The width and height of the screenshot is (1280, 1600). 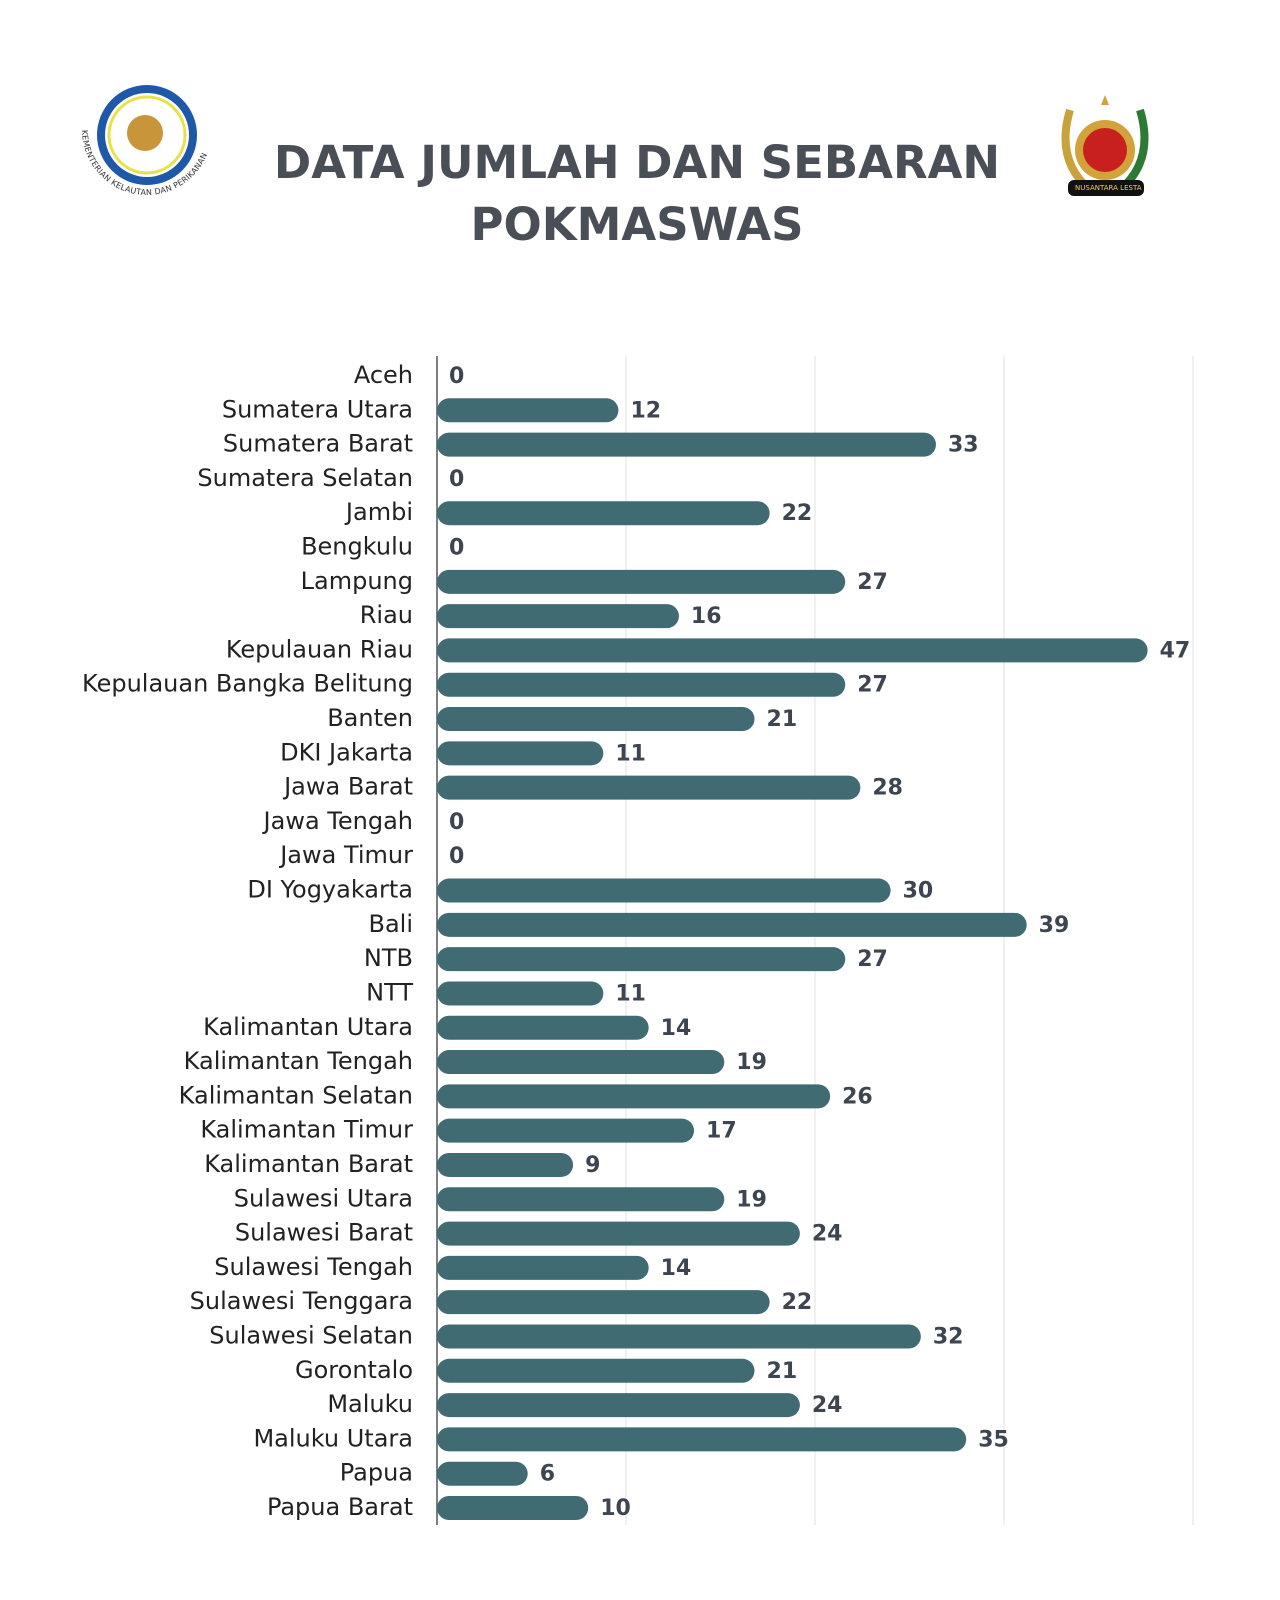 What do you see at coordinates (308, 1027) in the screenshot?
I see `y-tick-label: Kalimantan Utara` at bounding box center [308, 1027].